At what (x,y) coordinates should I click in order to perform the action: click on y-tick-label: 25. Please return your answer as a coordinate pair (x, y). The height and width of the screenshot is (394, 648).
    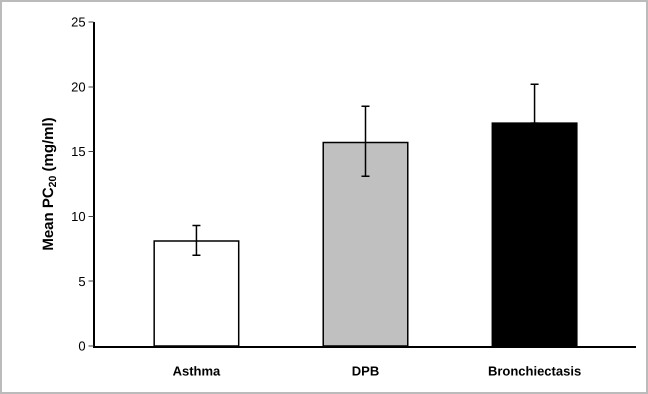
    Looking at the image, I should click on (78, 22).